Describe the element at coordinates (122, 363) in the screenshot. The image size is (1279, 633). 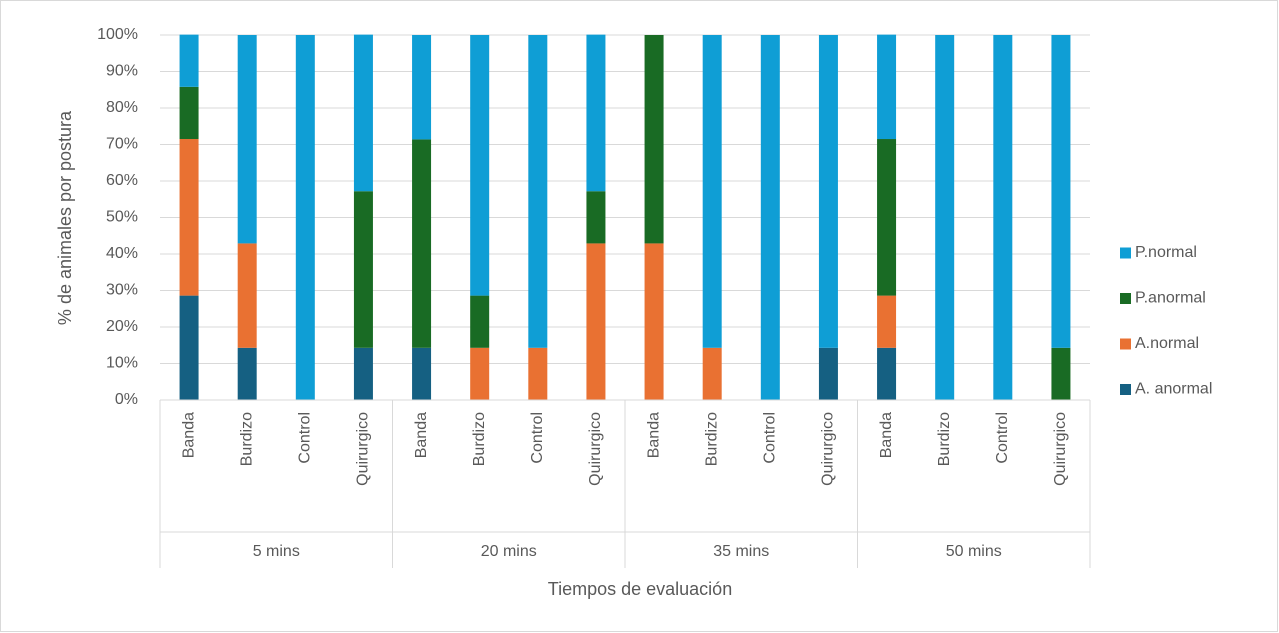
I see `y-tick-label: 10%` at that location.